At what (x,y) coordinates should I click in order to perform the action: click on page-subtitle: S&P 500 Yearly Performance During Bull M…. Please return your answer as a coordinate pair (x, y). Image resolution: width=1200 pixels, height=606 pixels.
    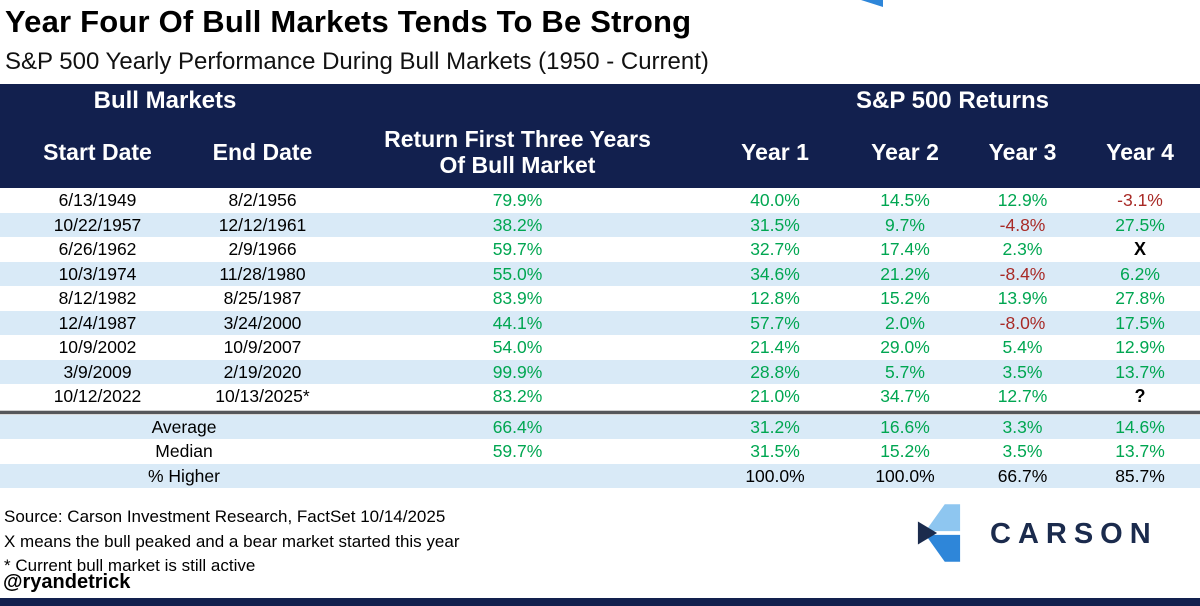
    Looking at the image, I should click on (357, 61).